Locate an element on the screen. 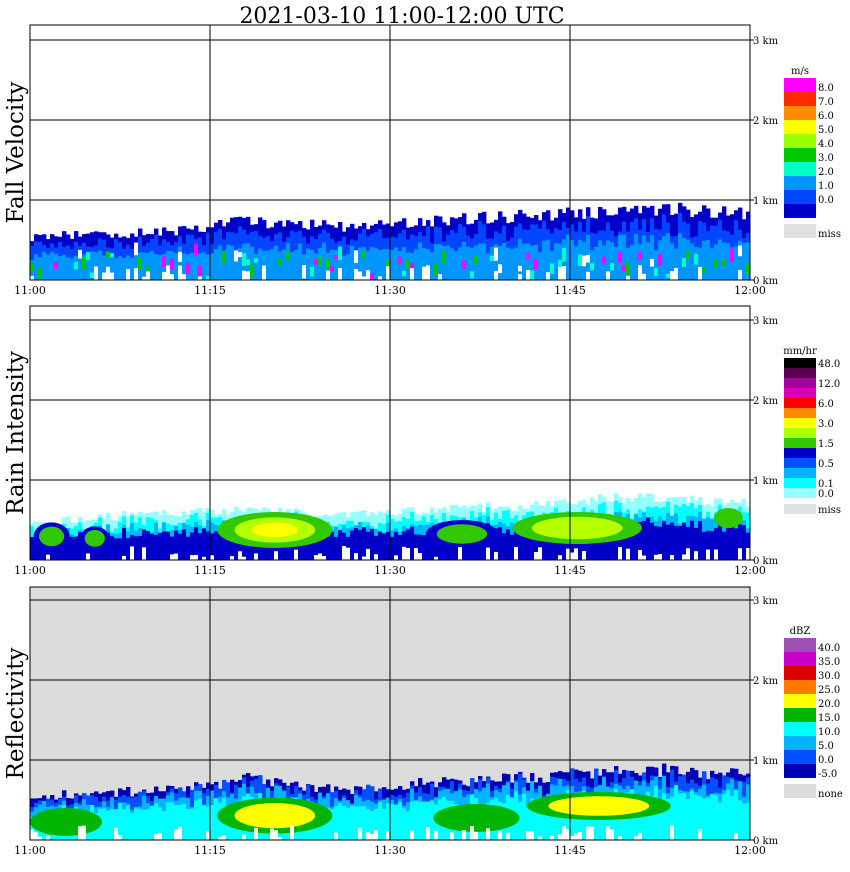 Image resolution: width=850 pixels, height=872 pixels. x-tick-label: 11:15 is located at coordinates (210, 570).